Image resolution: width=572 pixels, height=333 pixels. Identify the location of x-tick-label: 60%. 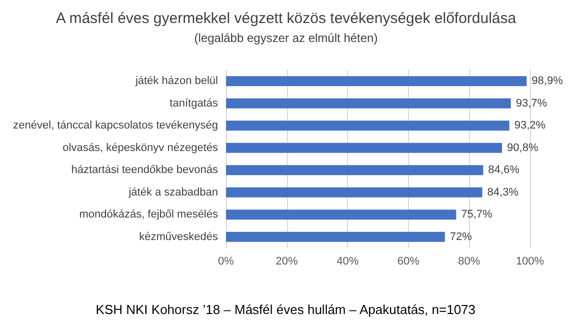
(408, 262).